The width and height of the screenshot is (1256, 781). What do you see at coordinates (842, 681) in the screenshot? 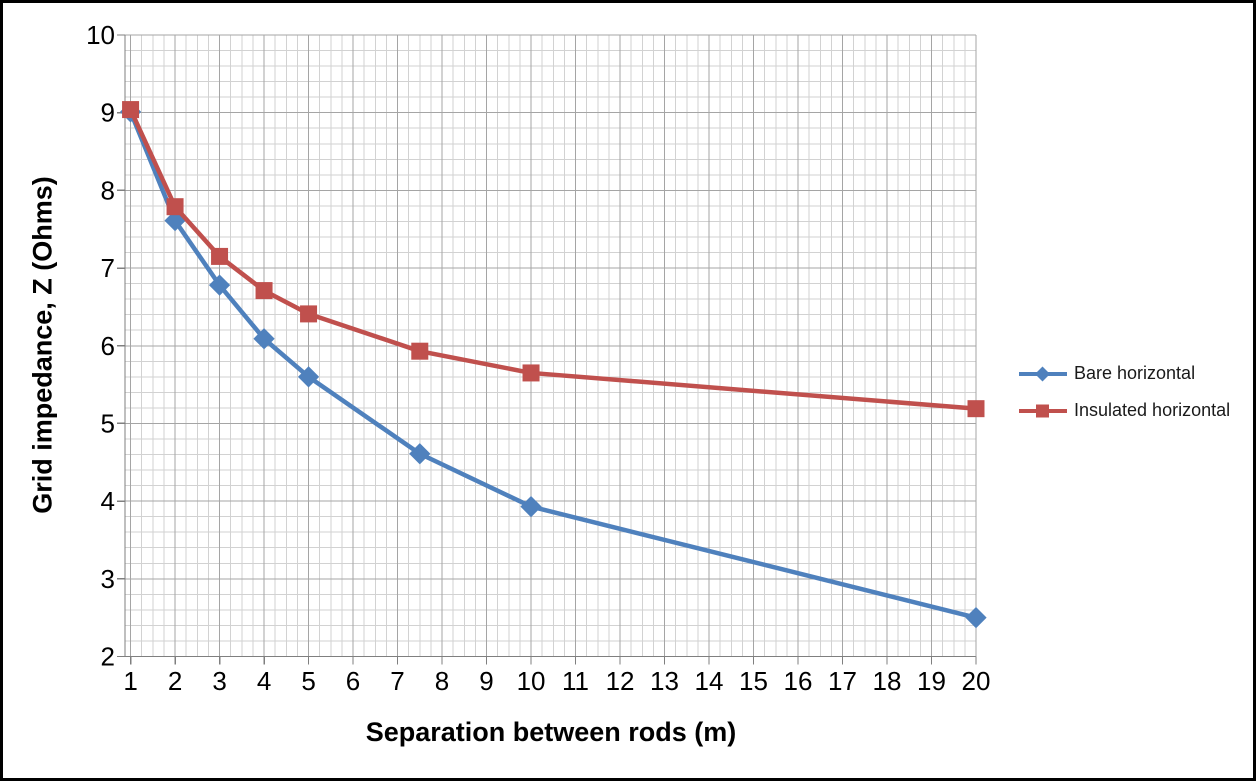
I see `svg-text: 17` at bounding box center [842, 681].